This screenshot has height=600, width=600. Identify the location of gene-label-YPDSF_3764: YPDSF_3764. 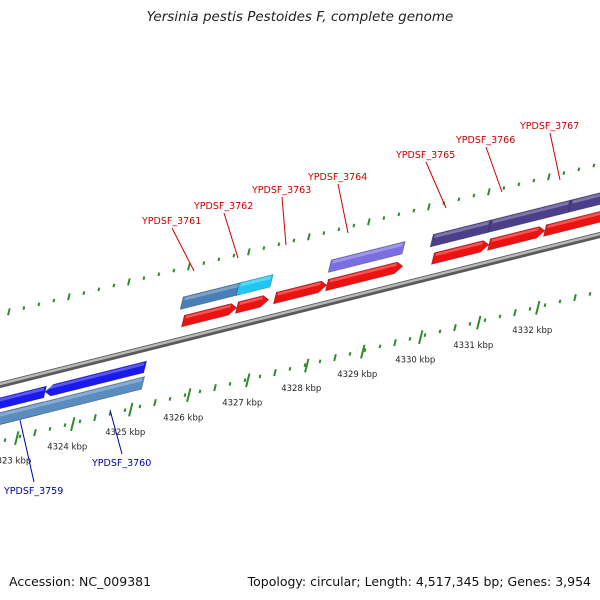
(337, 177).